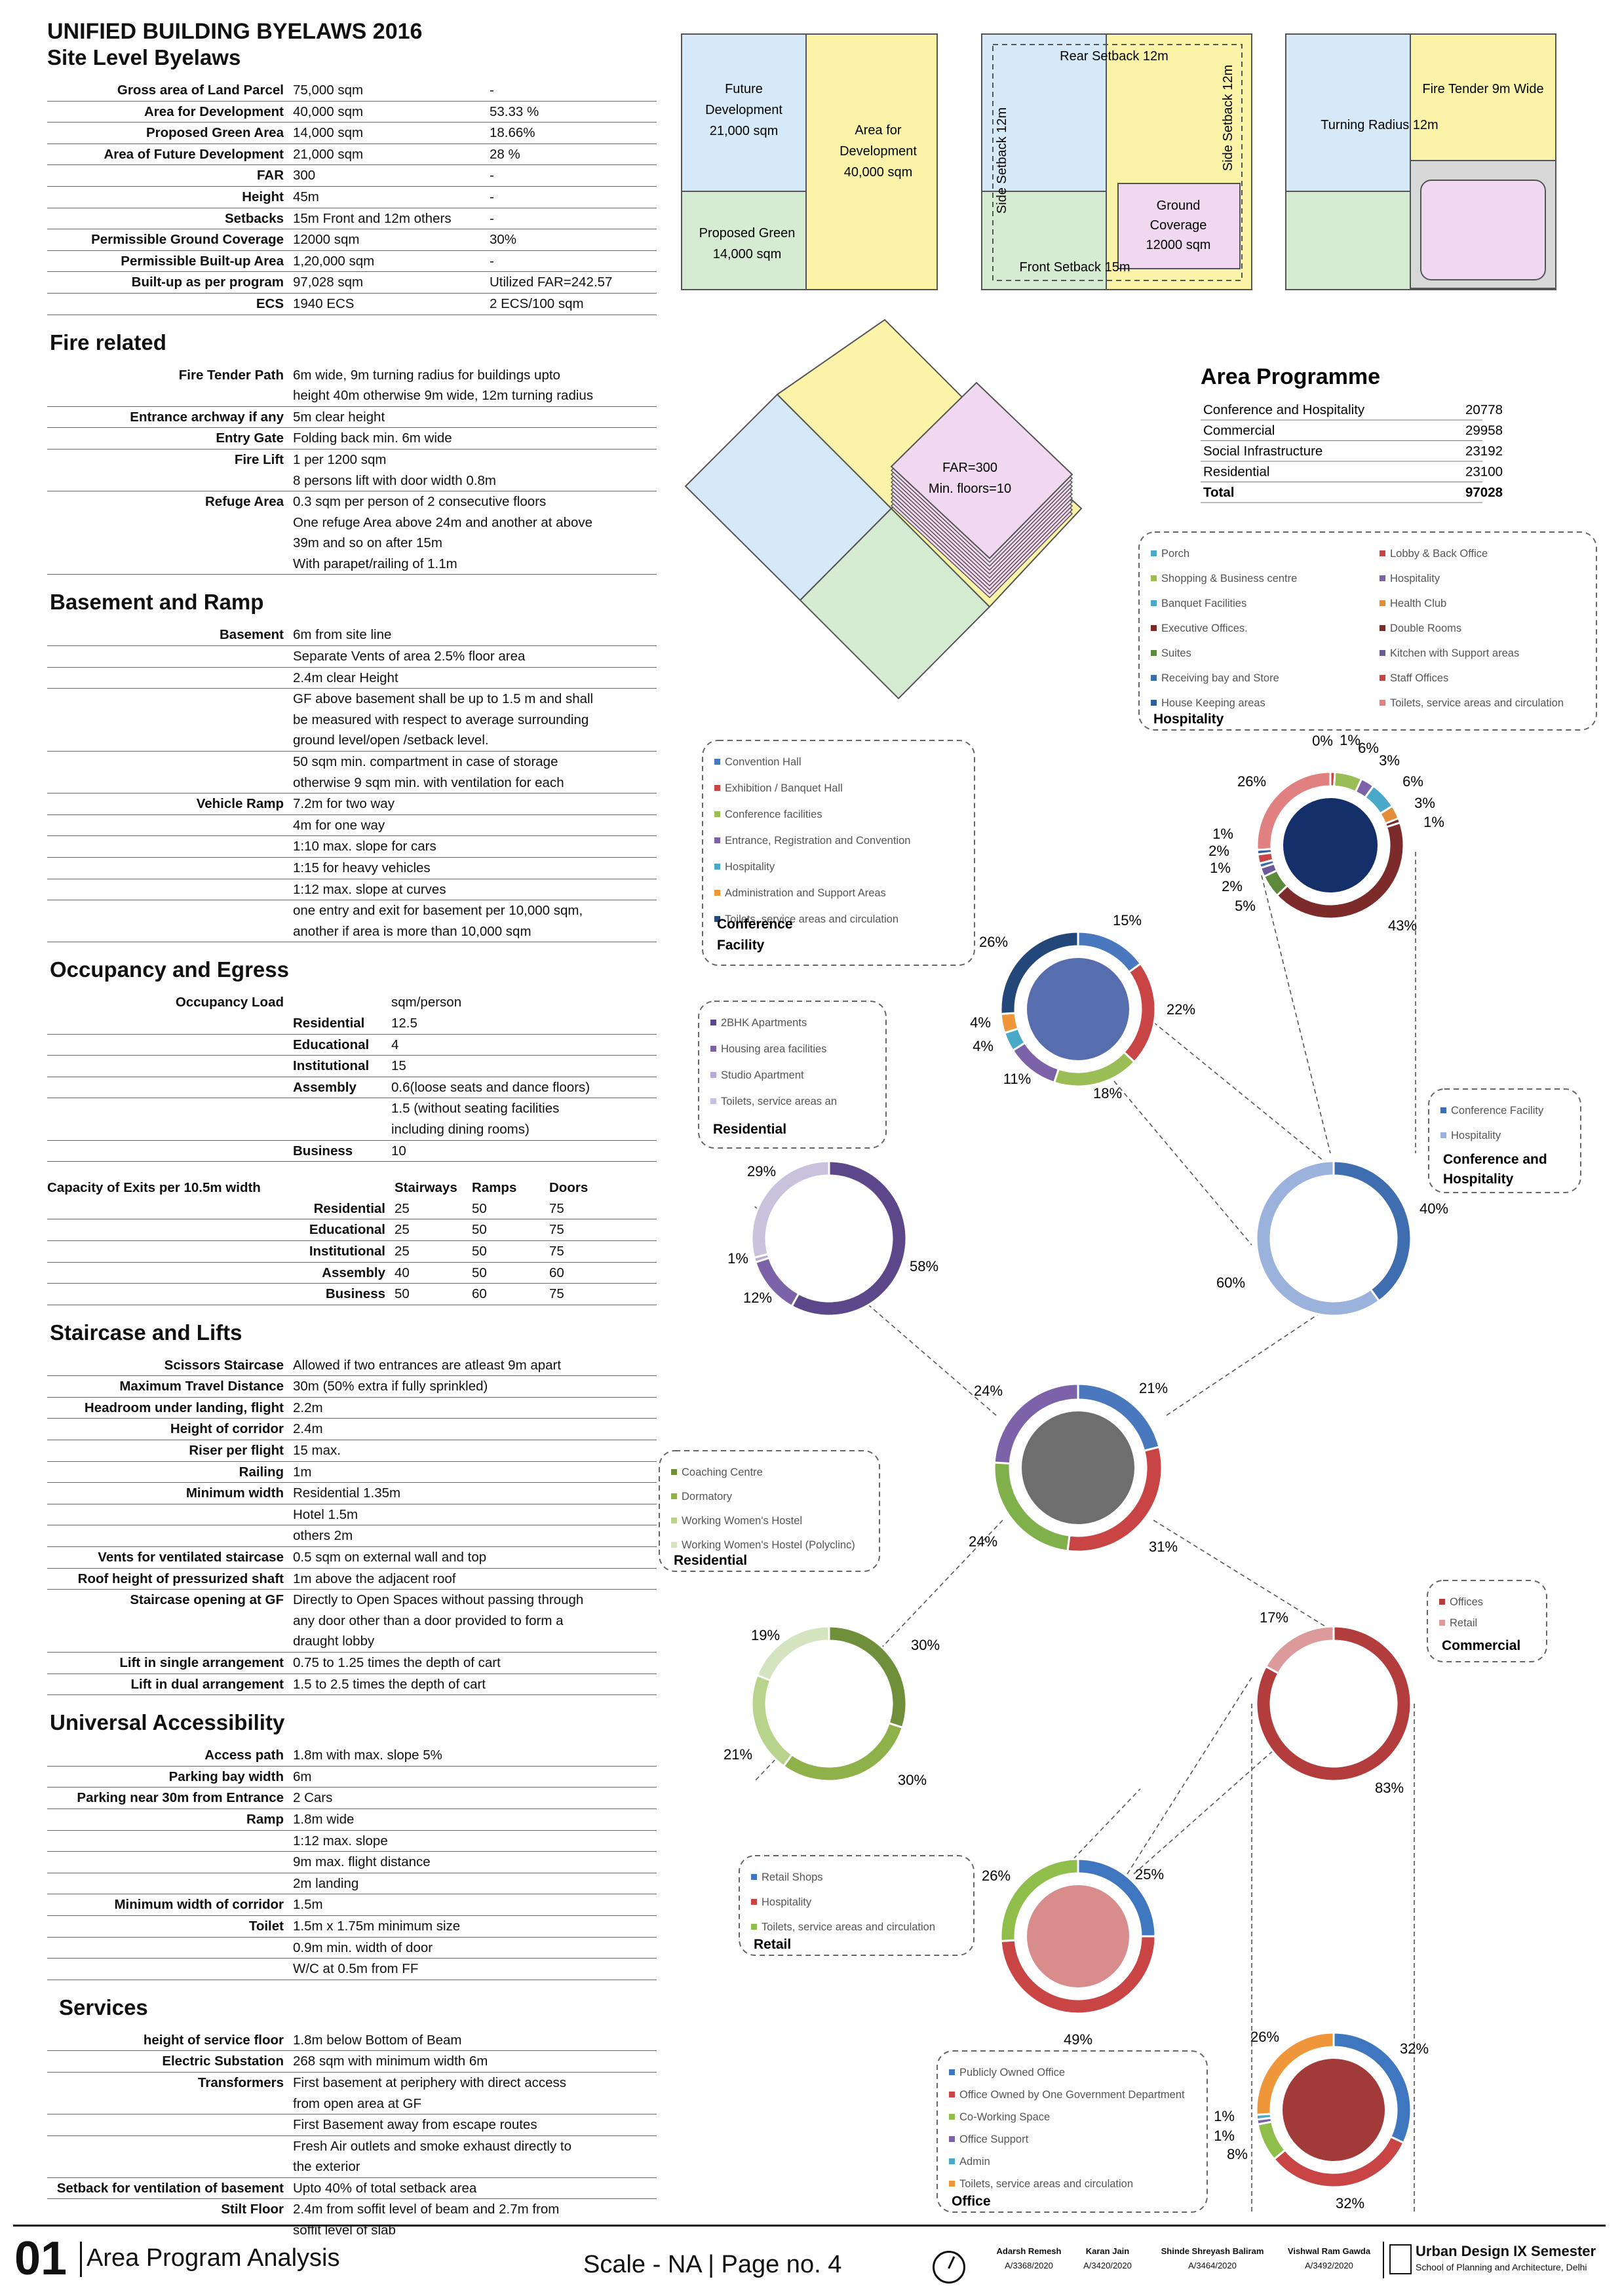 Image resolution: width=1622 pixels, height=2296 pixels. What do you see at coordinates (1476, 1135) in the screenshot?
I see `legend-label: Hospitality` at bounding box center [1476, 1135].